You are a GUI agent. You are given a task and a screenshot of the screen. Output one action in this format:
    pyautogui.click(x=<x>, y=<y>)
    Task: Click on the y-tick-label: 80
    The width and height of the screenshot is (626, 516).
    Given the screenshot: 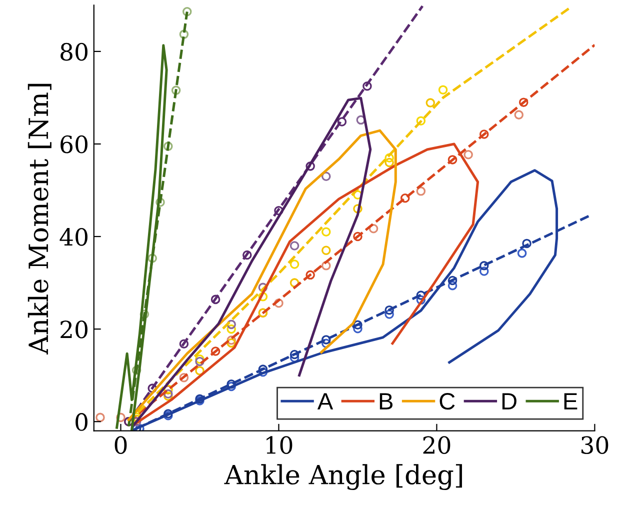 What is the action you would take?
    pyautogui.click(x=74, y=51)
    